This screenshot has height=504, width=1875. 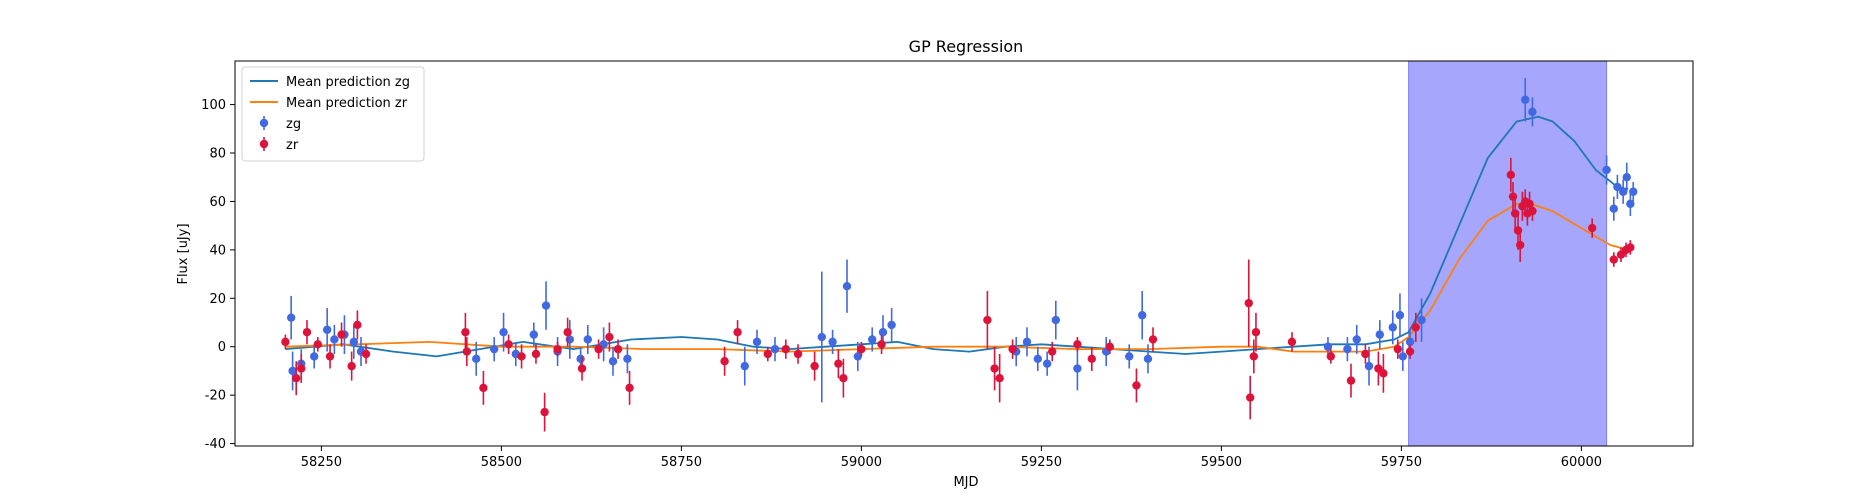 What do you see at coordinates (1508, 253) in the screenshot?
I see `shaded-region` at bounding box center [1508, 253].